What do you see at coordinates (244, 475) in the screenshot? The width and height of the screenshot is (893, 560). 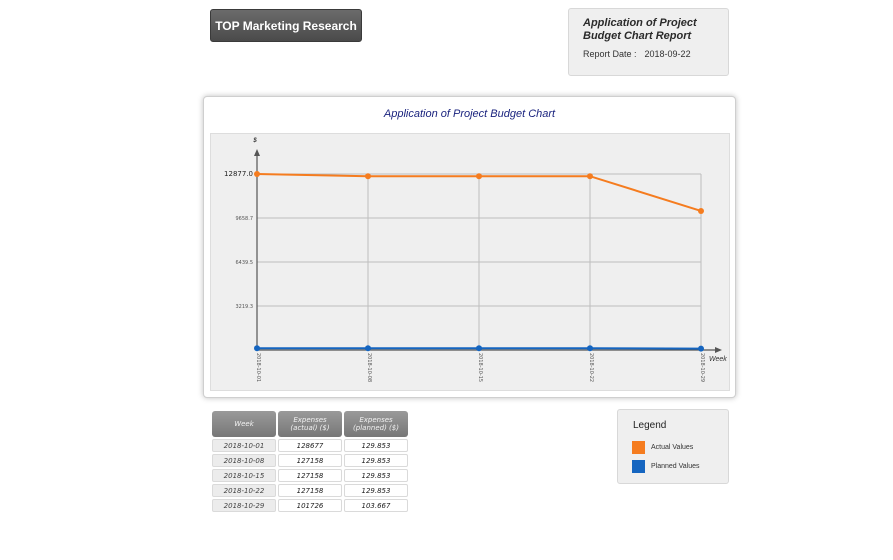 I see `cell-week: 2018-10-15` at bounding box center [244, 475].